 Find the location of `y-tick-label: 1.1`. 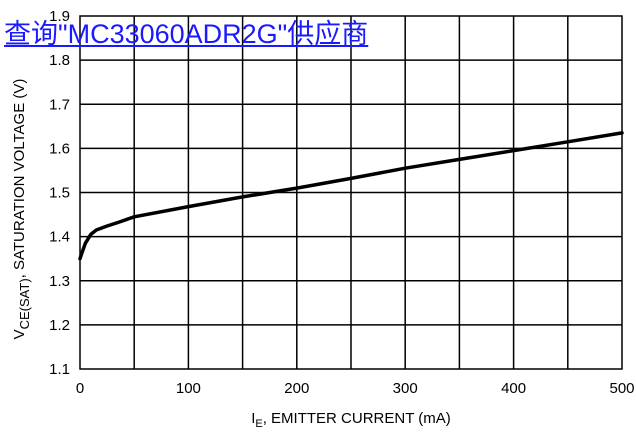

y-tick-label: 1.1 is located at coordinates (59, 369).